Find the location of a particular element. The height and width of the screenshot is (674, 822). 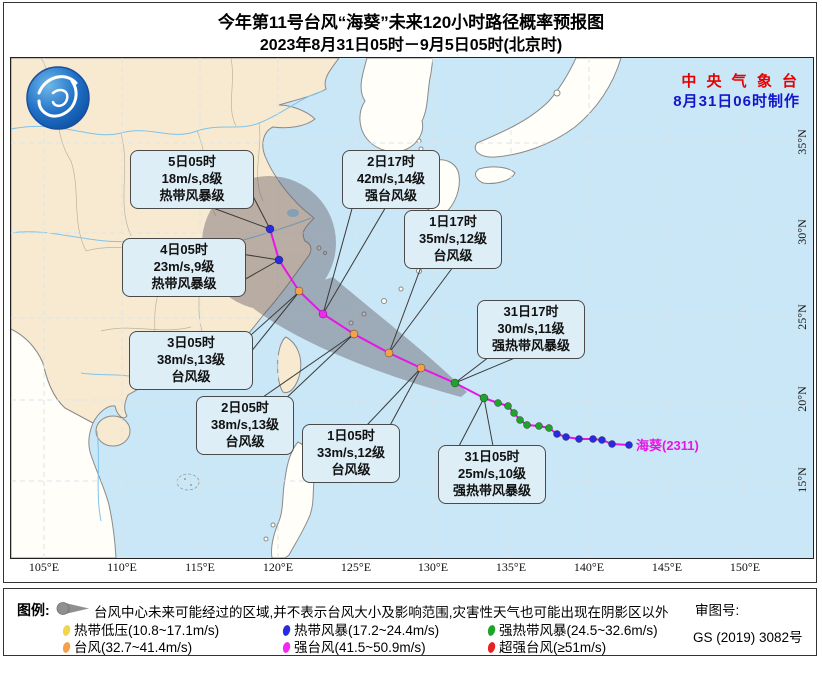

lat-tick: 25°N is located at coordinates (802, 317).